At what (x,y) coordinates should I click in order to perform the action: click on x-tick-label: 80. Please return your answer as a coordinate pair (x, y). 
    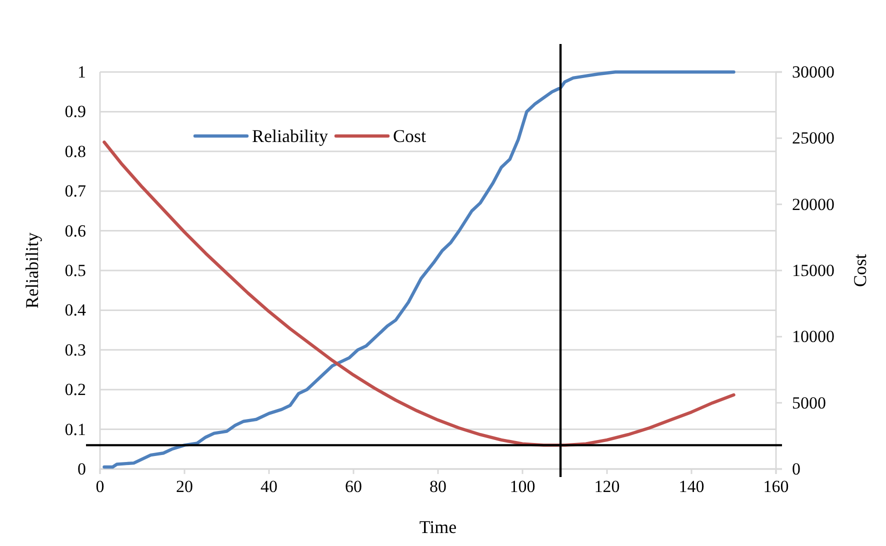
    Looking at the image, I should click on (438, 486).